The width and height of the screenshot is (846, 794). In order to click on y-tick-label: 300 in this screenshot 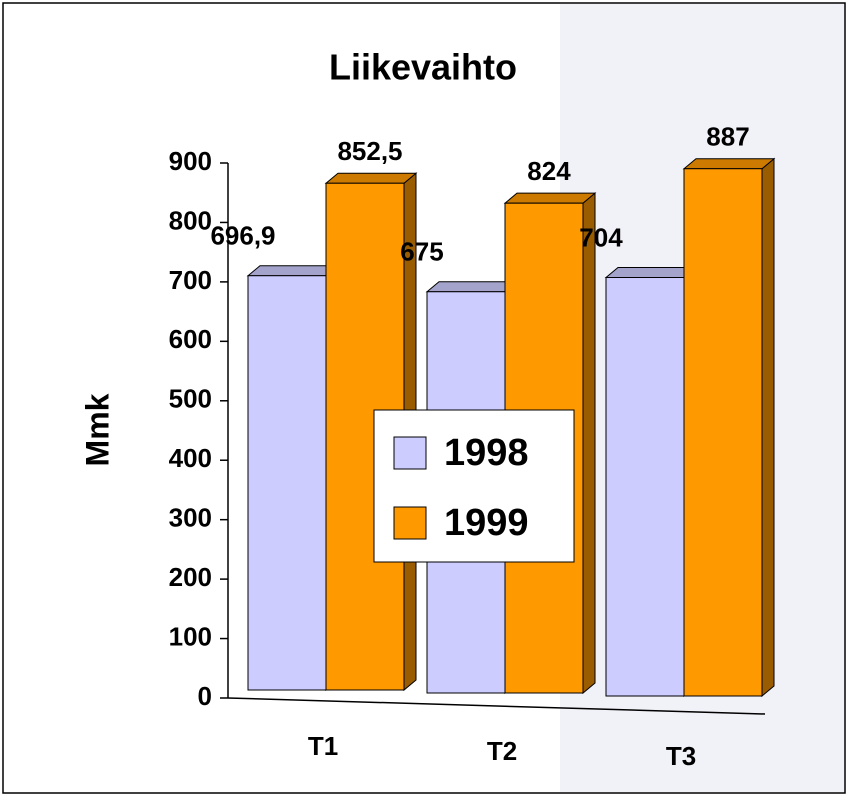, I will do `click(190, 518)`.